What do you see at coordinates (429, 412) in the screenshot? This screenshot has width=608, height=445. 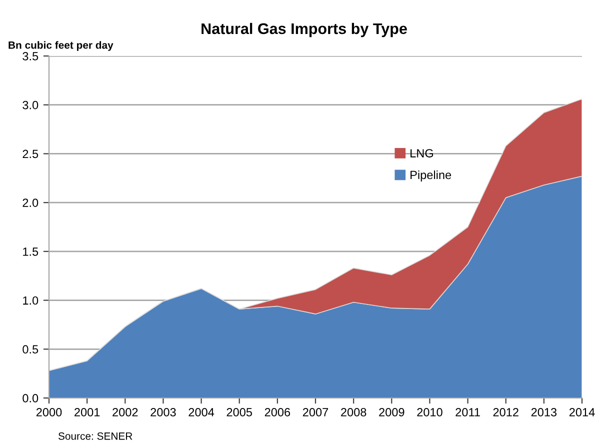 I see `x-tick-label: 2010` at bounding box center [429, 412].